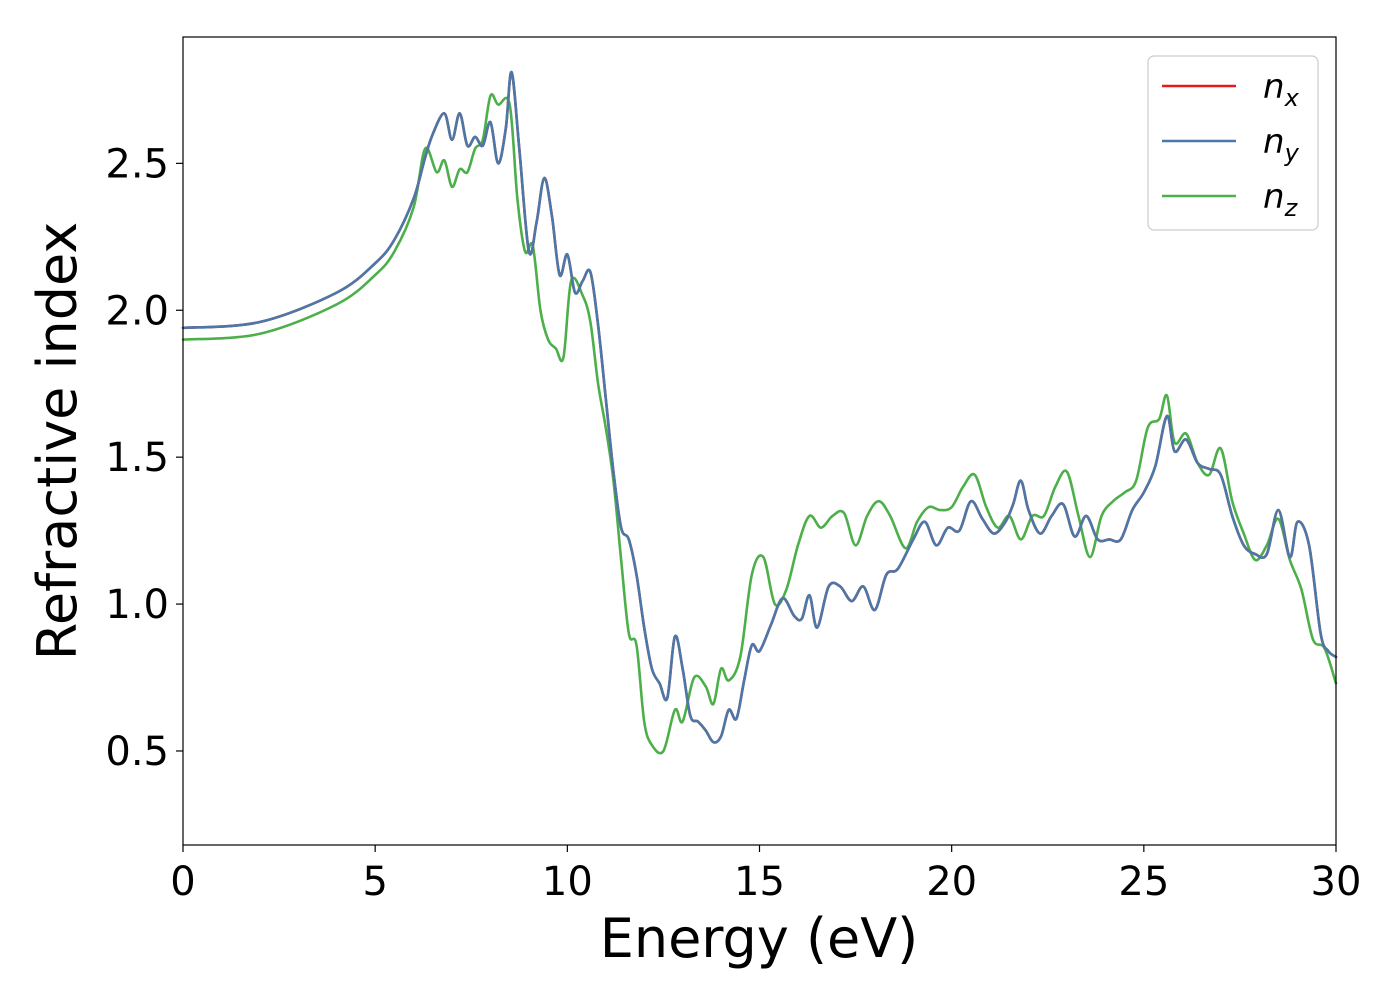 The height and width of the screenshot is (1000, 1400). What do you see at coordinates (567, 882) in the screenshot?
I see `x-tick-label: 10` at bounding box center [567, 882].